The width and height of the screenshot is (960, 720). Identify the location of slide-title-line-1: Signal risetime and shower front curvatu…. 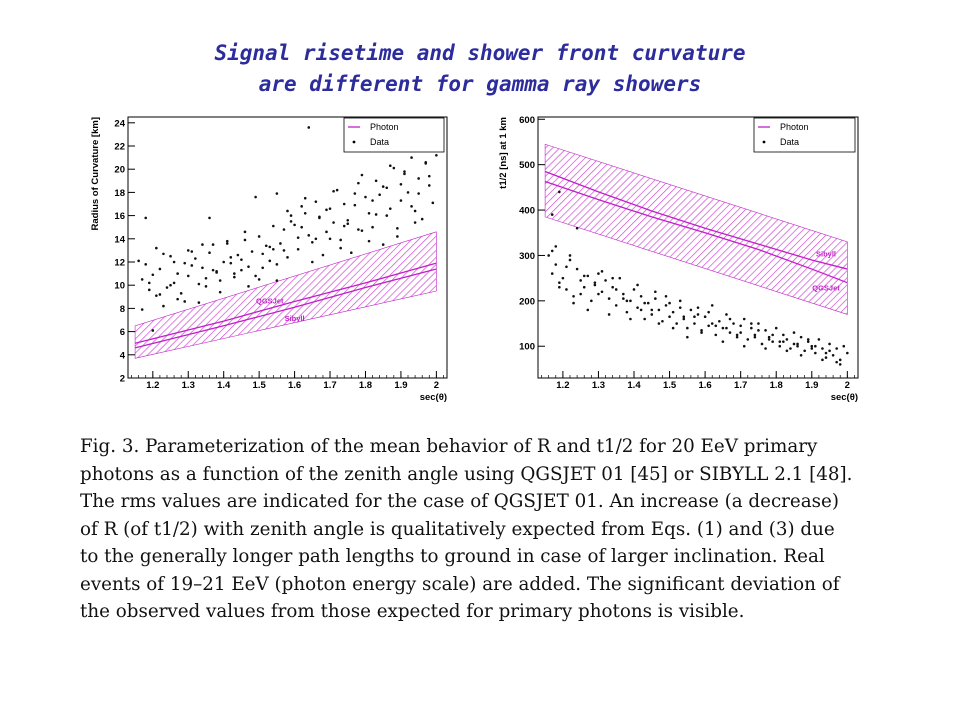
(480, 53).